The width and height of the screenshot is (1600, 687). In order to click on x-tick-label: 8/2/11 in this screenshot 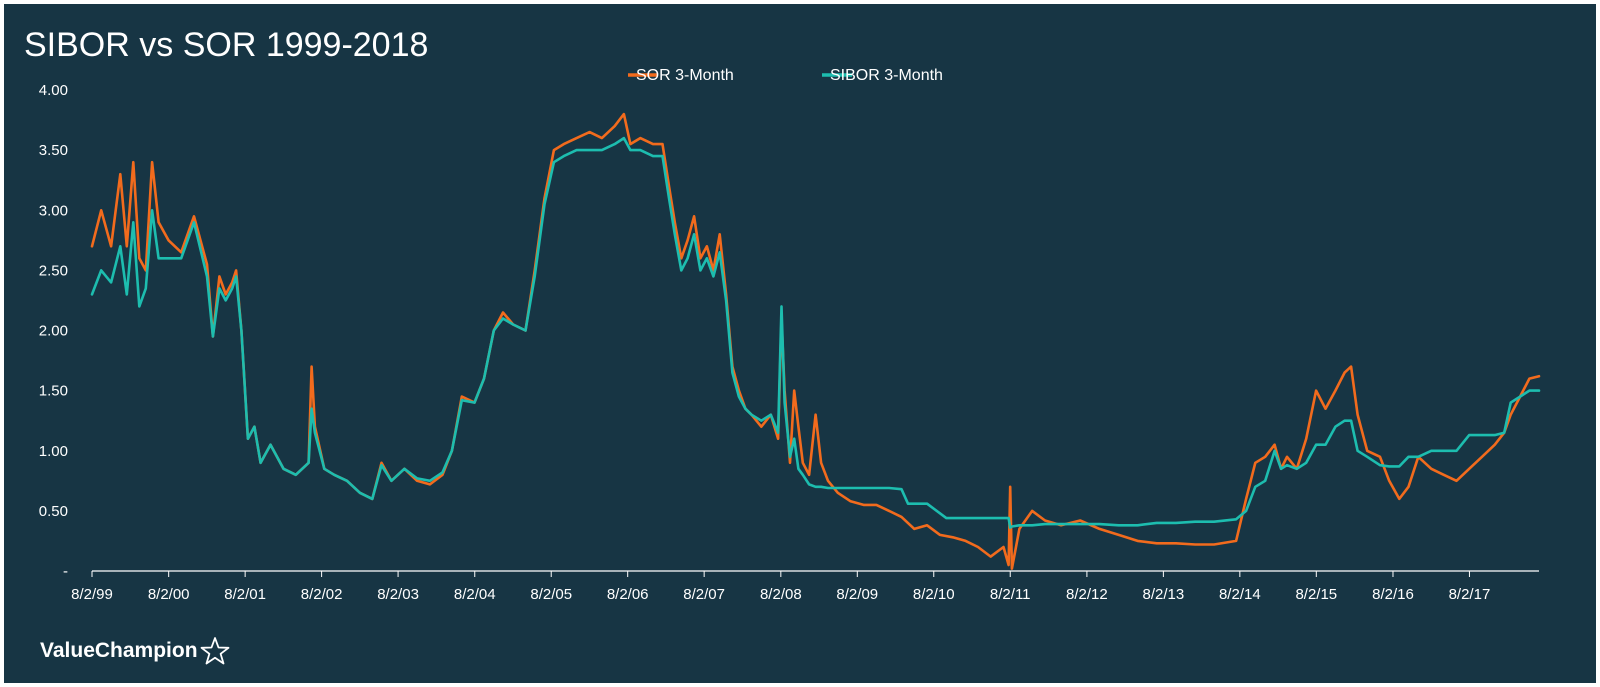, I will do `click(1010, 594)`.